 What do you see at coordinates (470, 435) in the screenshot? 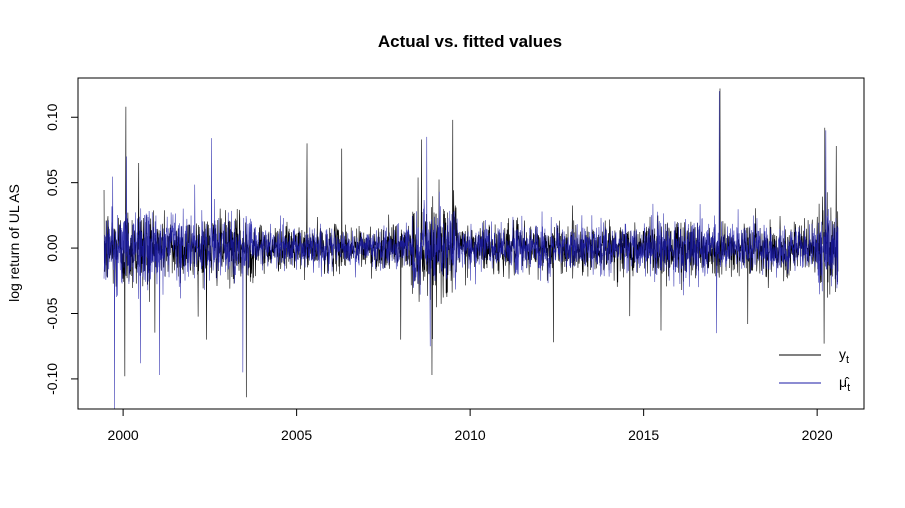
I see `x-tick-label: 2010` at bounding box center [470, 435].